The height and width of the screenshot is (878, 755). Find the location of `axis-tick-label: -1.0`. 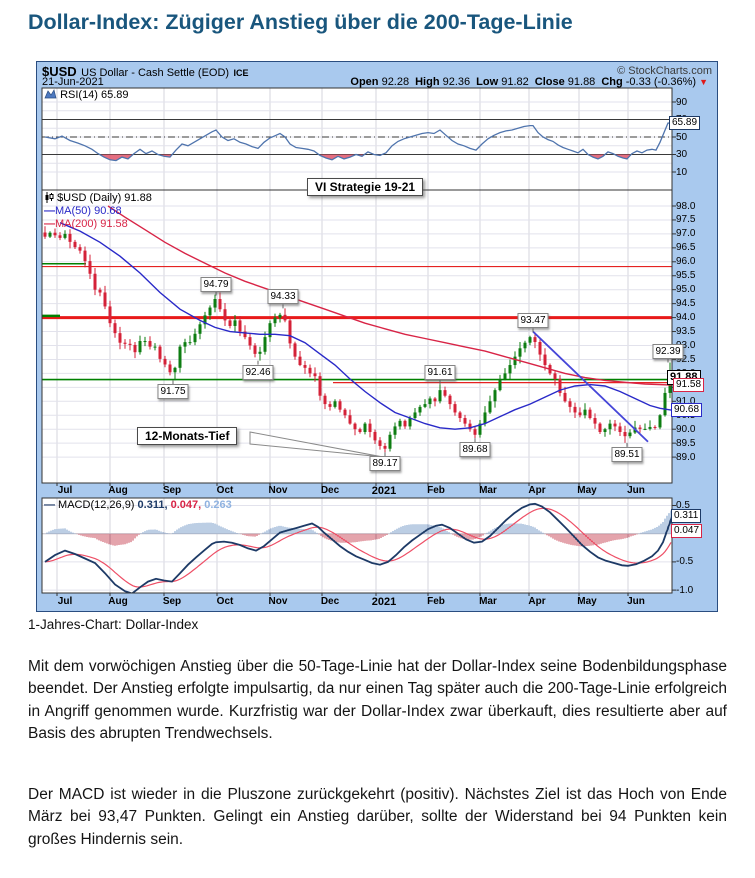

axis-tick-label: -1.0 is located at coordinates (685, 590).